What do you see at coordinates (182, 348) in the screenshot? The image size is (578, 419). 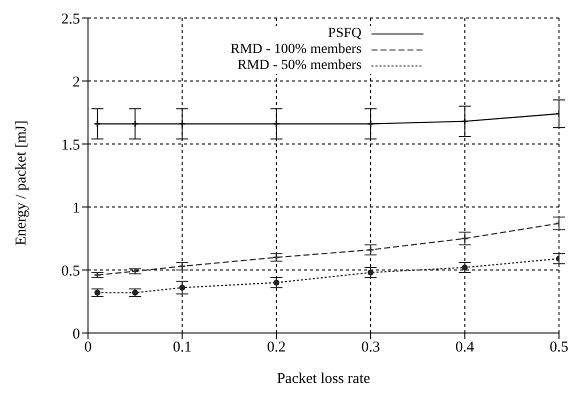 I see `x-tick-label: 0.1` at bounding box center [182, 348].